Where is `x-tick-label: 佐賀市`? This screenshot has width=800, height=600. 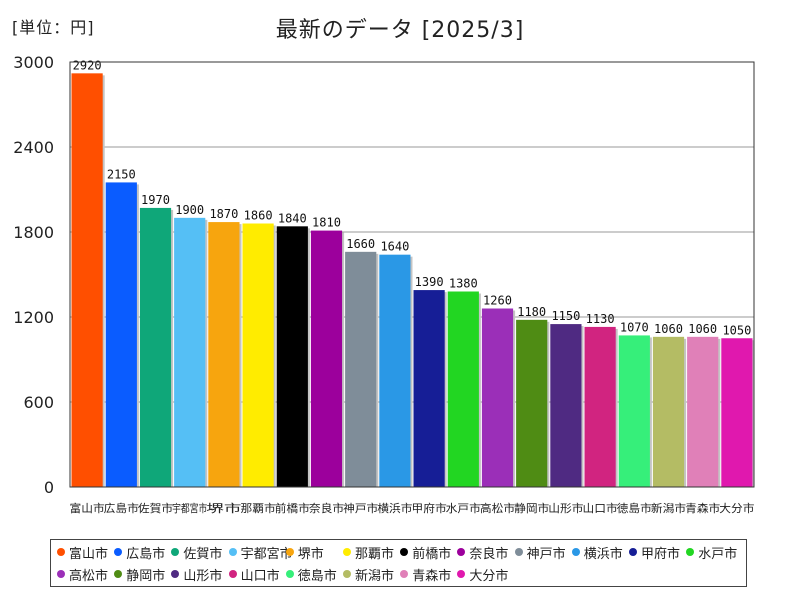 x-tick-label: 佐賀市 is located at coordinates (155, 508).